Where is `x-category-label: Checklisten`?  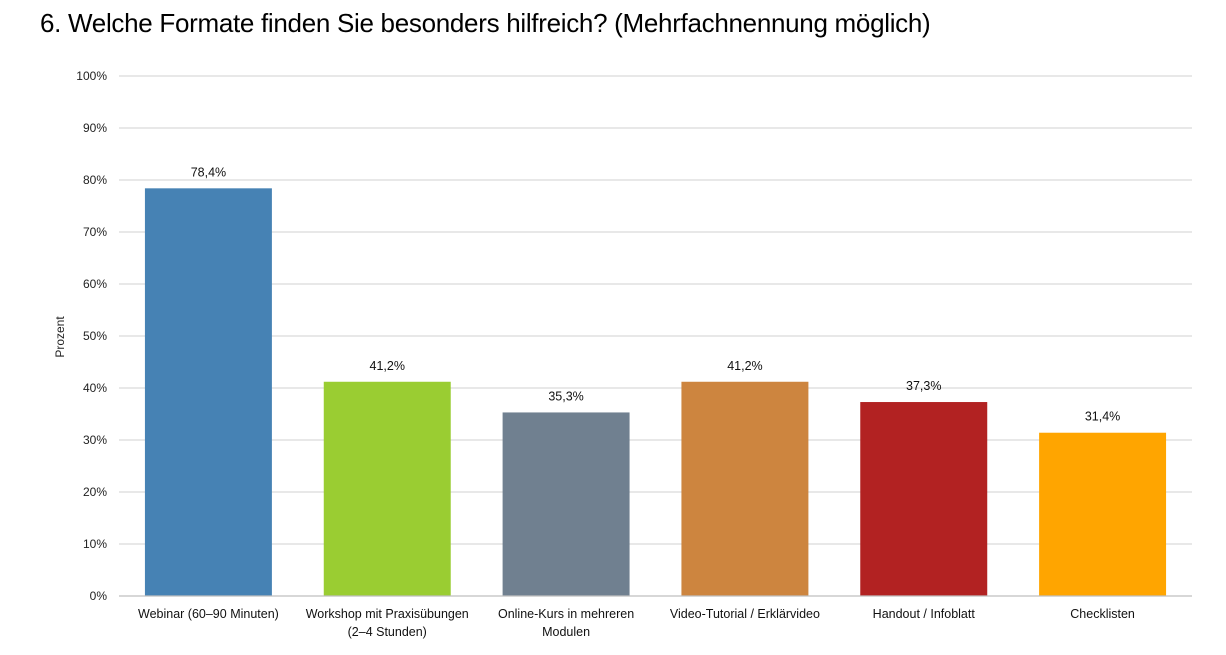
x-category-label: Checklisten is located at coordinates (1102, 614).